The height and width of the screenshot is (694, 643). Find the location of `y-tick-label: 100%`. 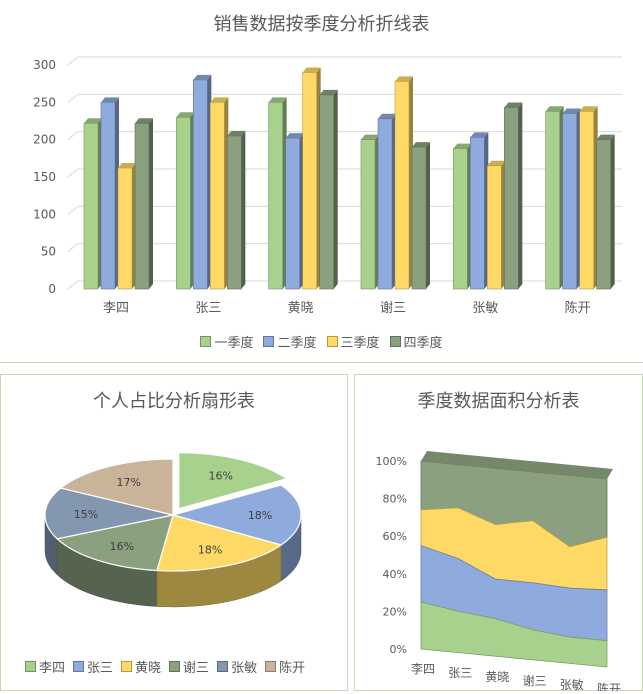

y-tick-label: 100% is located at coordinates (391, 461).